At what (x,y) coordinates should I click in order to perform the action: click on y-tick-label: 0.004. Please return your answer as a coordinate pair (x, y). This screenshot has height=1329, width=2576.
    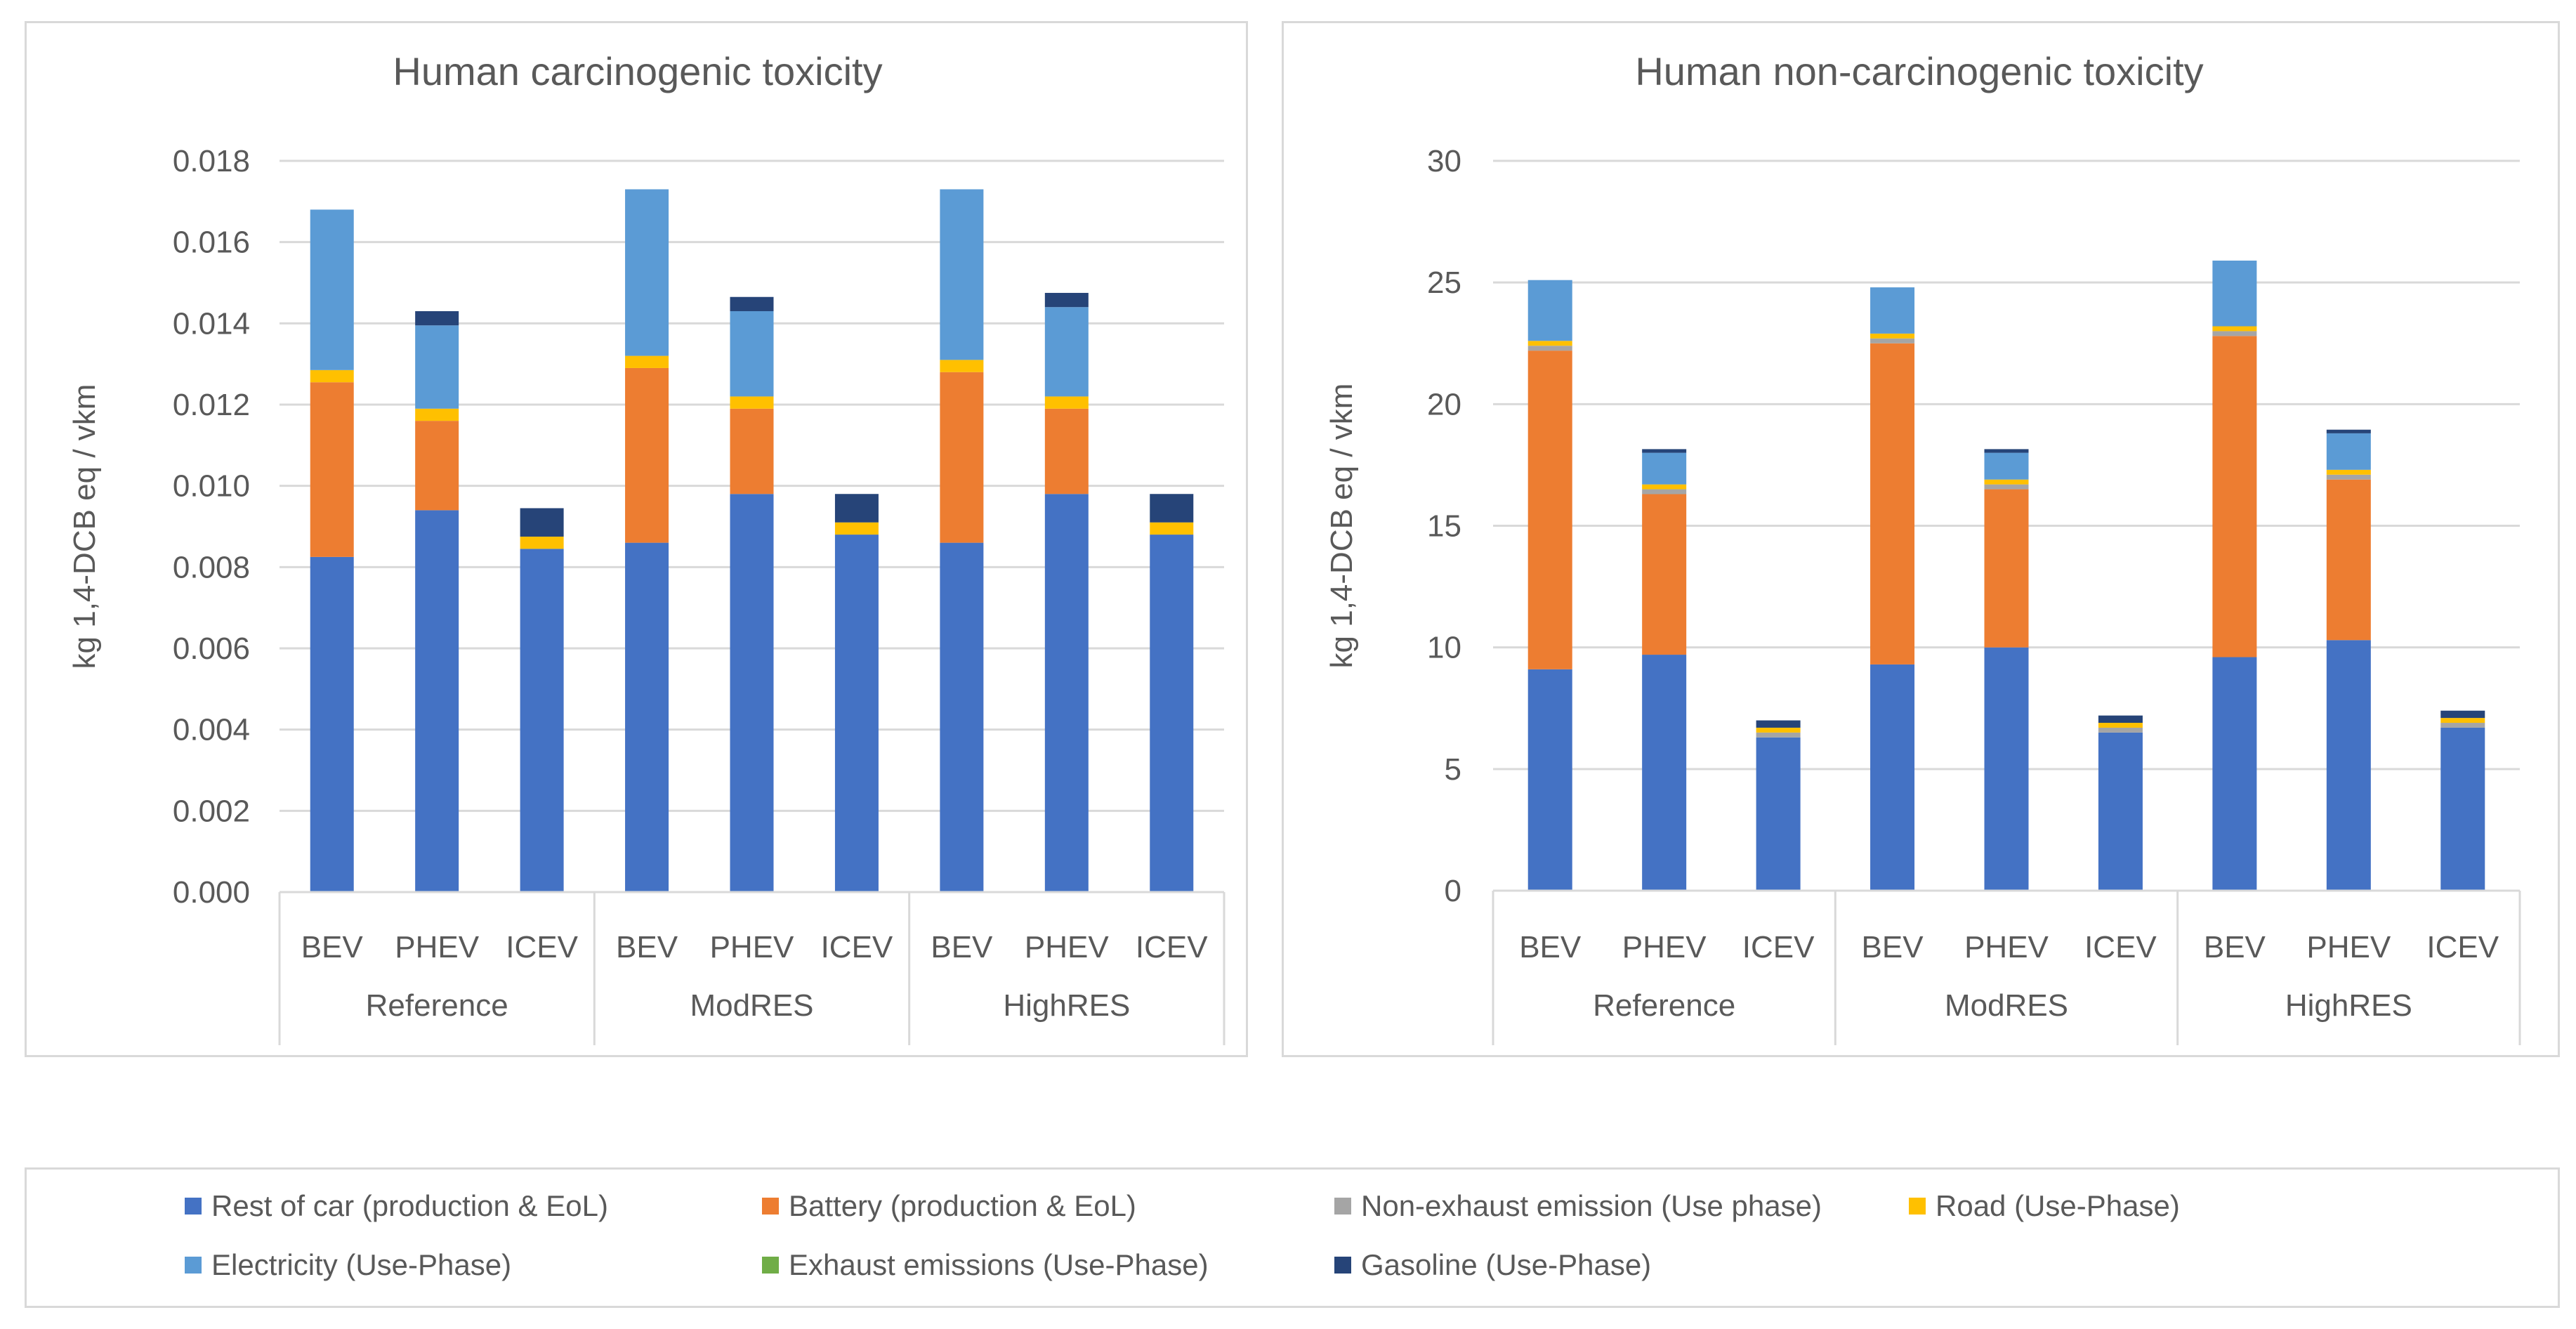
    Looking at the image, I should click on (211, 730).